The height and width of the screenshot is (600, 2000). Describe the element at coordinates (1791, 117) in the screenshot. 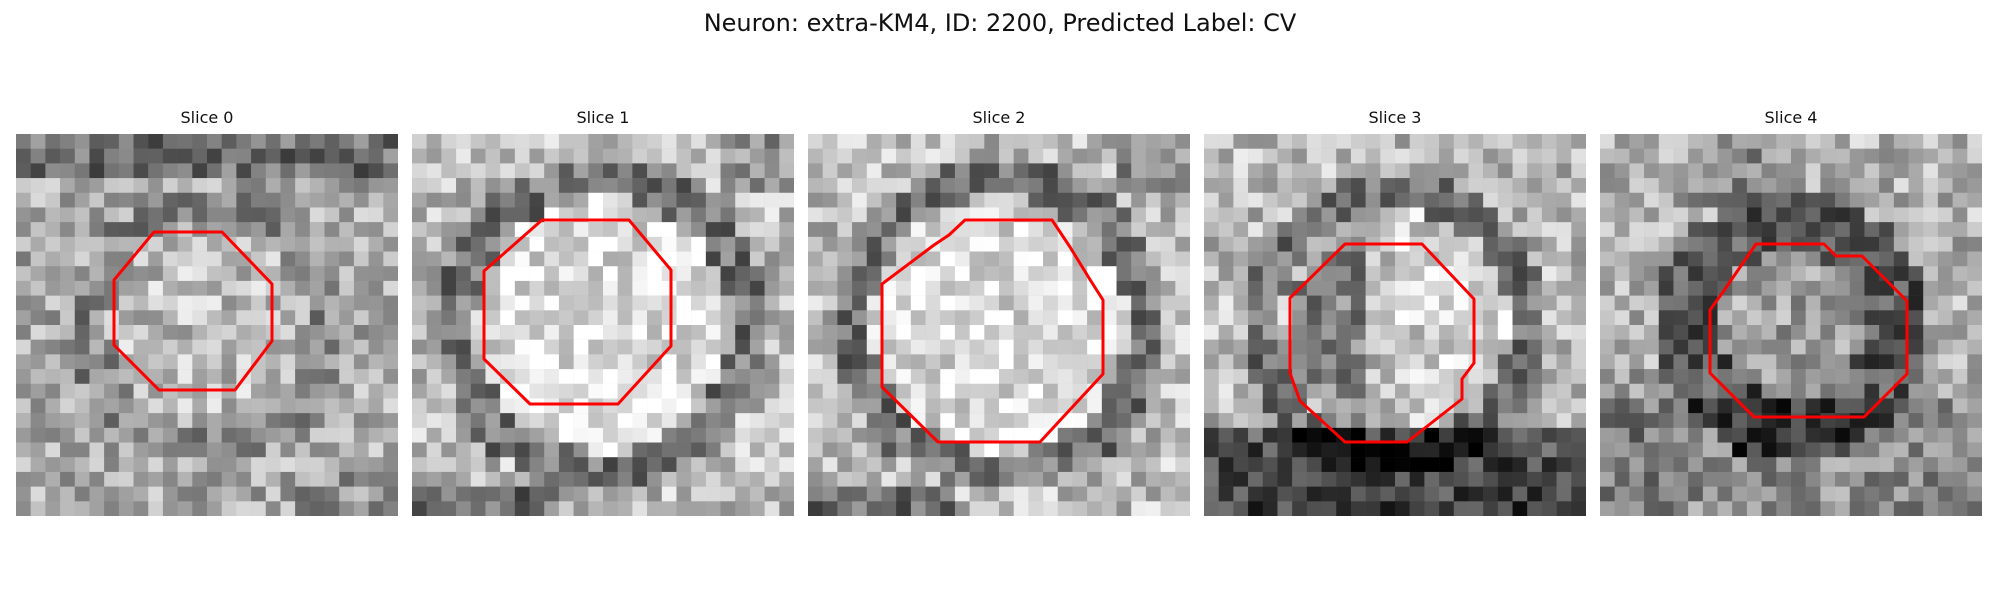

I see `slice-title-4: Slice 4` at that location.